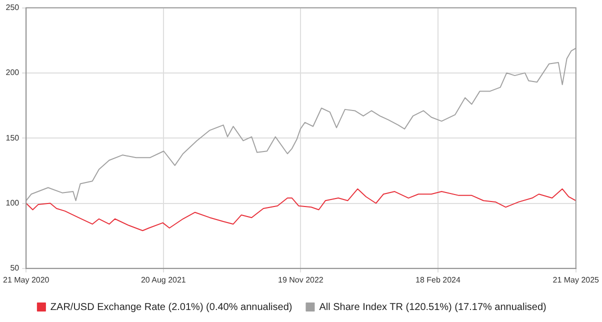  I want to click on y-tick-label: 200, so click(13, 73).